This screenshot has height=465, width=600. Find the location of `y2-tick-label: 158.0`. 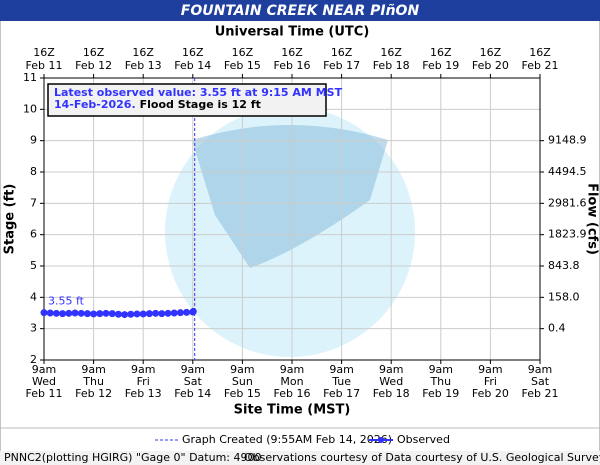

y2-tick-label: 158.0 is located at coordinates (564, 296).